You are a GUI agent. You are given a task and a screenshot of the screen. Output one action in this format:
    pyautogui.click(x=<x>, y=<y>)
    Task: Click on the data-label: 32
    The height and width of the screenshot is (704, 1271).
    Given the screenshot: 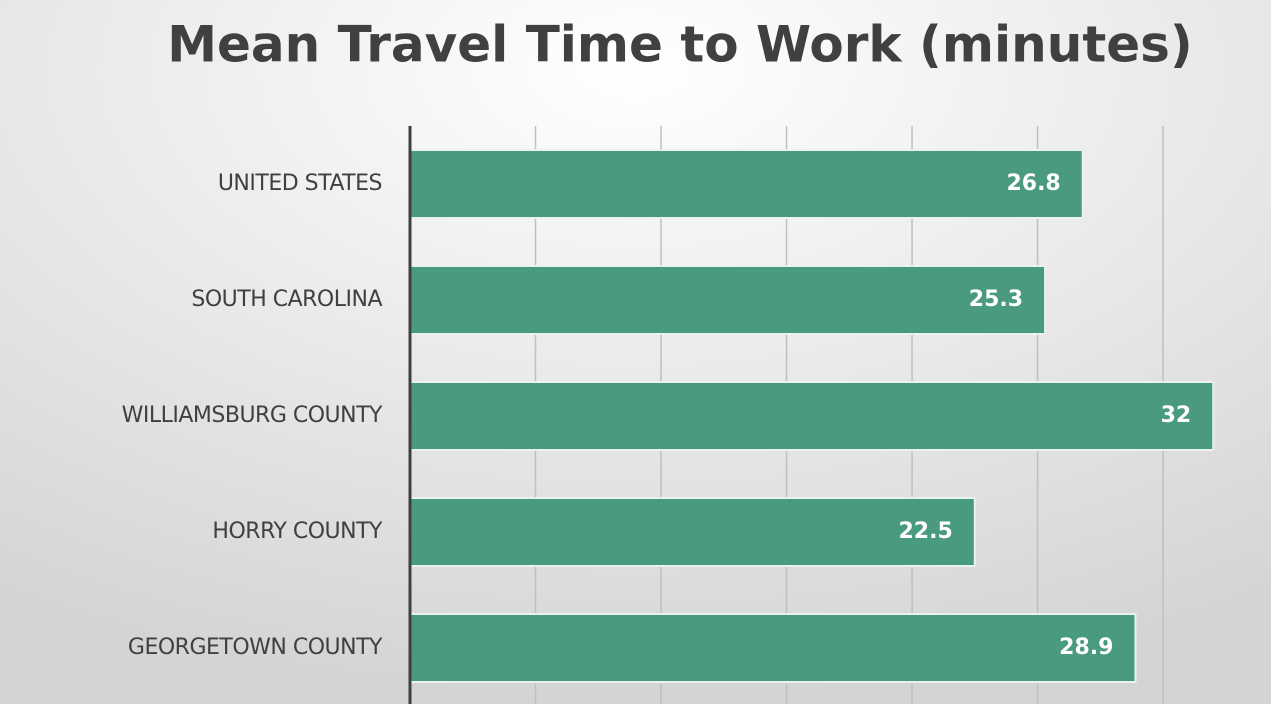 What is the action you would take?
    pyautogui.click(x=1176, y=415)
    